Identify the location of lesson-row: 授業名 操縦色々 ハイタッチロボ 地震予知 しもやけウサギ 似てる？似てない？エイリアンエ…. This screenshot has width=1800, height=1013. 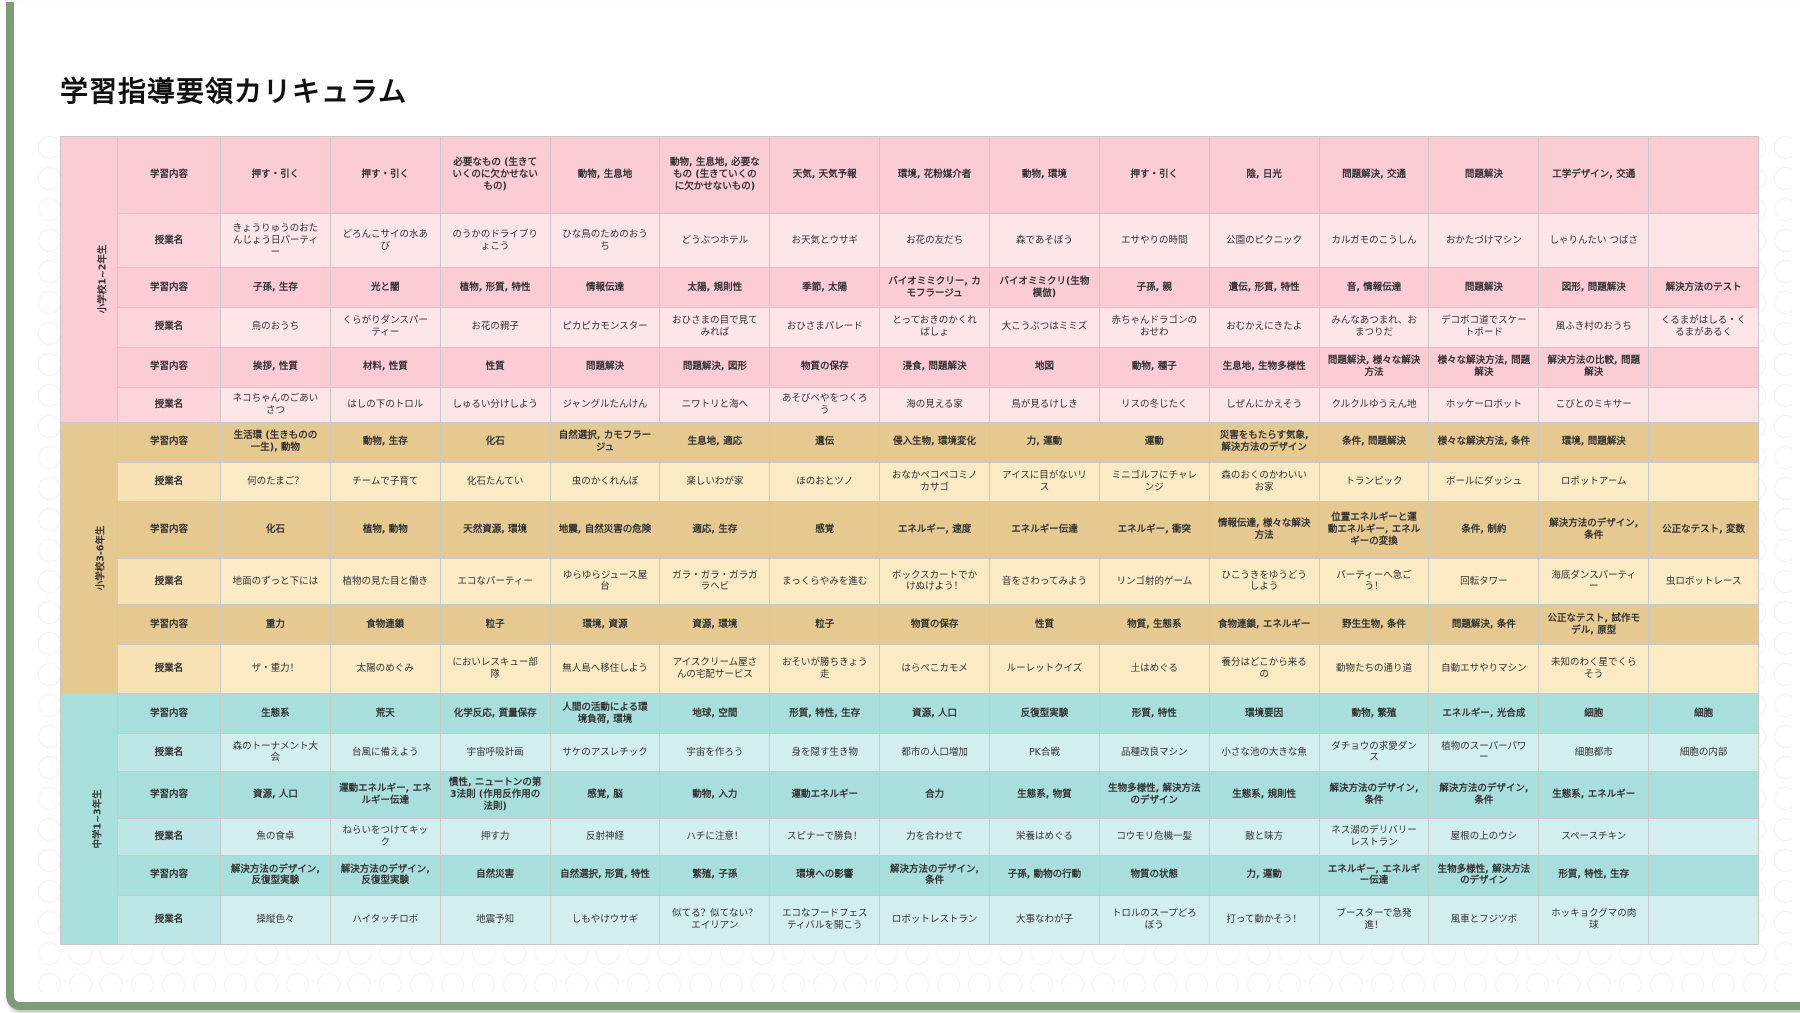
(910, 920).